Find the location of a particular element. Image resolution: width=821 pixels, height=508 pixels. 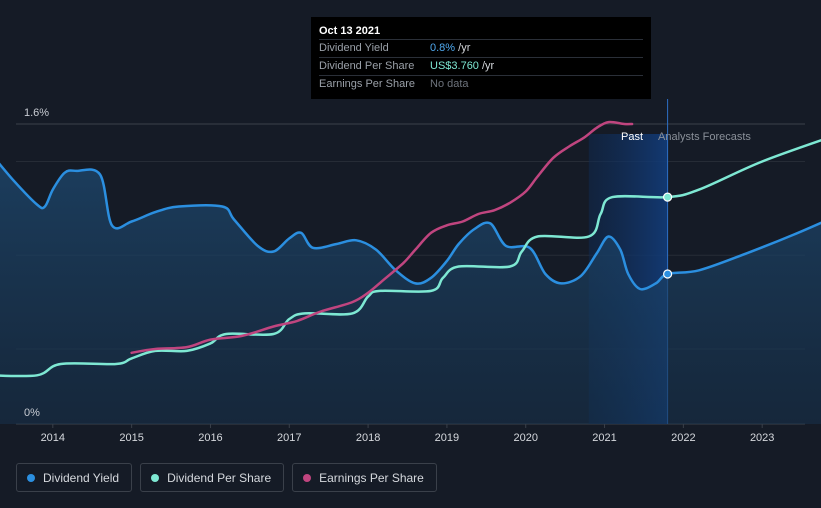

x-tick-label: 2014 is located at coordinates (53, 438).